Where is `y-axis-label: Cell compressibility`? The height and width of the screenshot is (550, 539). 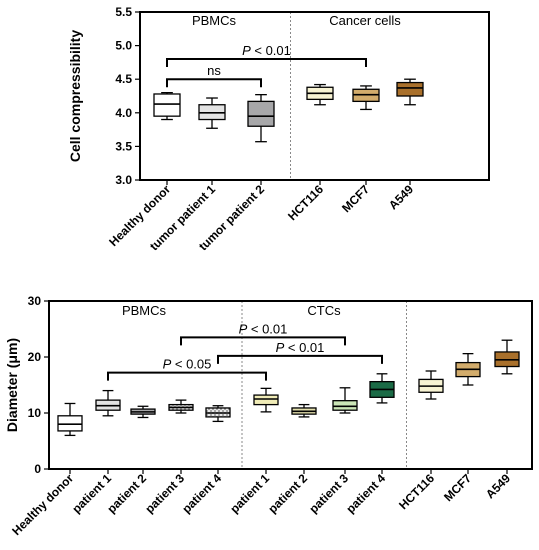
y-axis-label: Cell compressibility is located at coordinates (75, 96).